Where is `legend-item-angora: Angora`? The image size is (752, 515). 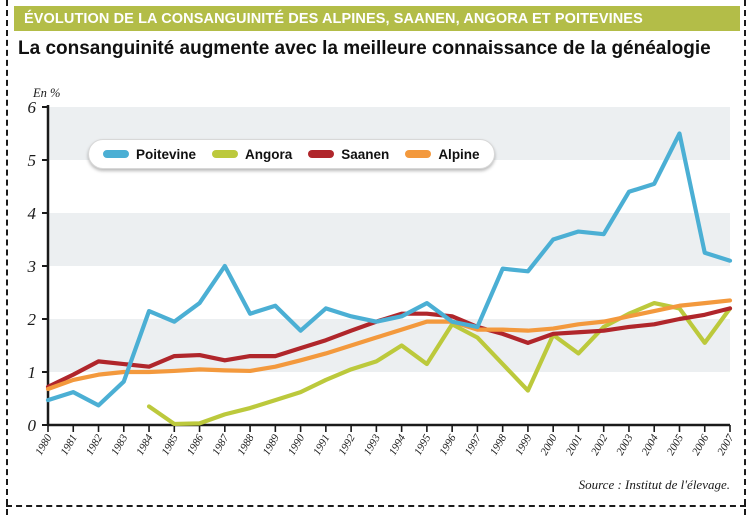 legend-item-angora: Angora is located at coordinates (252, 154).